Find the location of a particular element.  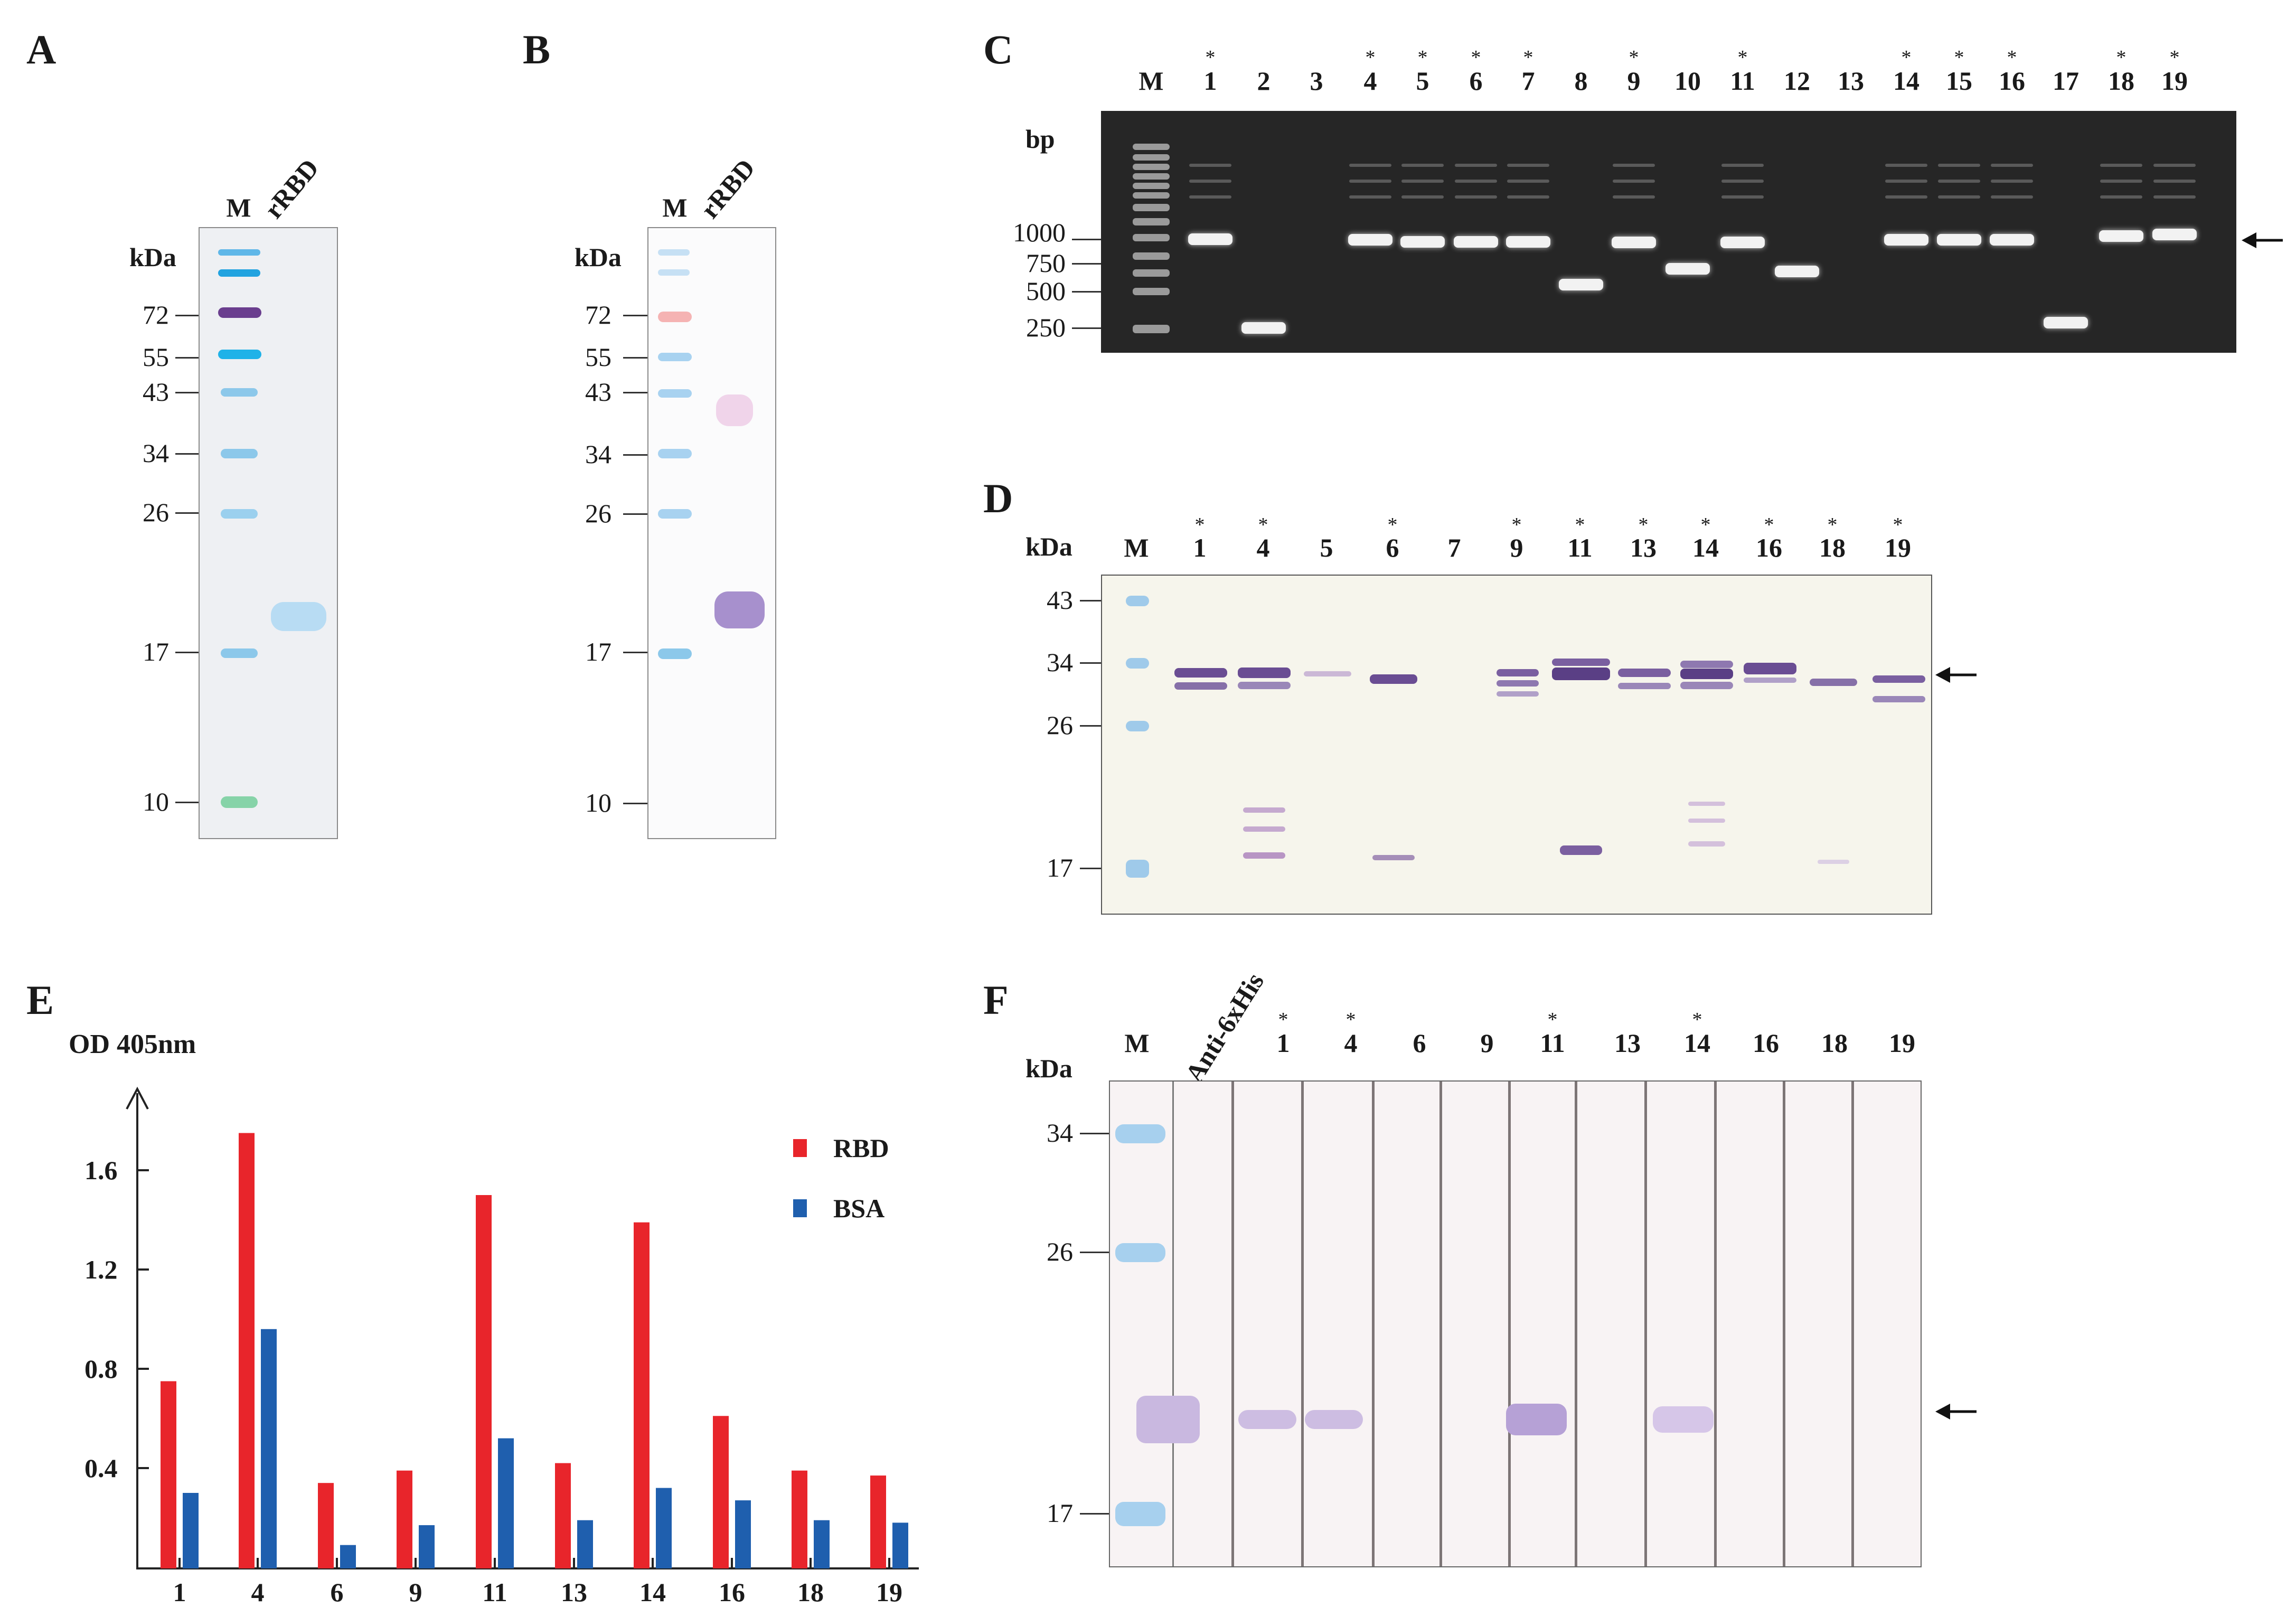

lane-label-c: 19 is located at coordinates (2175, 81).